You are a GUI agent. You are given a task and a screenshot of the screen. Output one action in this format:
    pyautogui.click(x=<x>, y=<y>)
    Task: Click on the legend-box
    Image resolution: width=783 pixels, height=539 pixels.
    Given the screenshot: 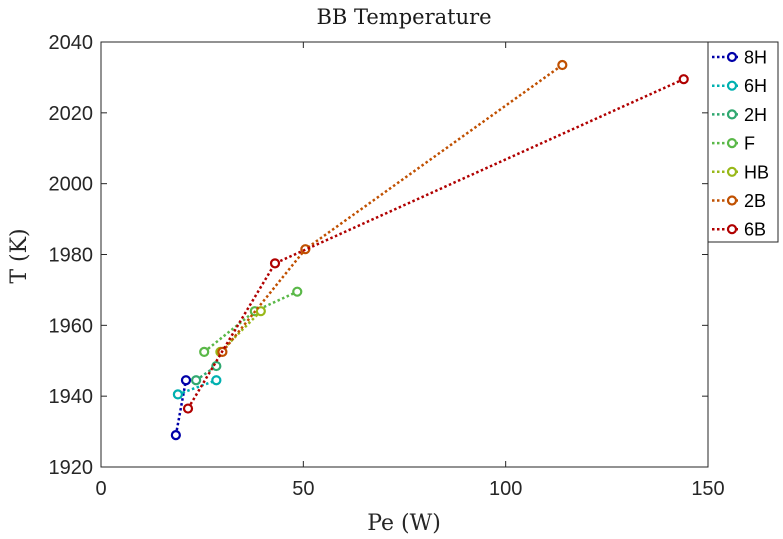 What is the action you would take?
    pyautogui.click(x=743, y=142)
    